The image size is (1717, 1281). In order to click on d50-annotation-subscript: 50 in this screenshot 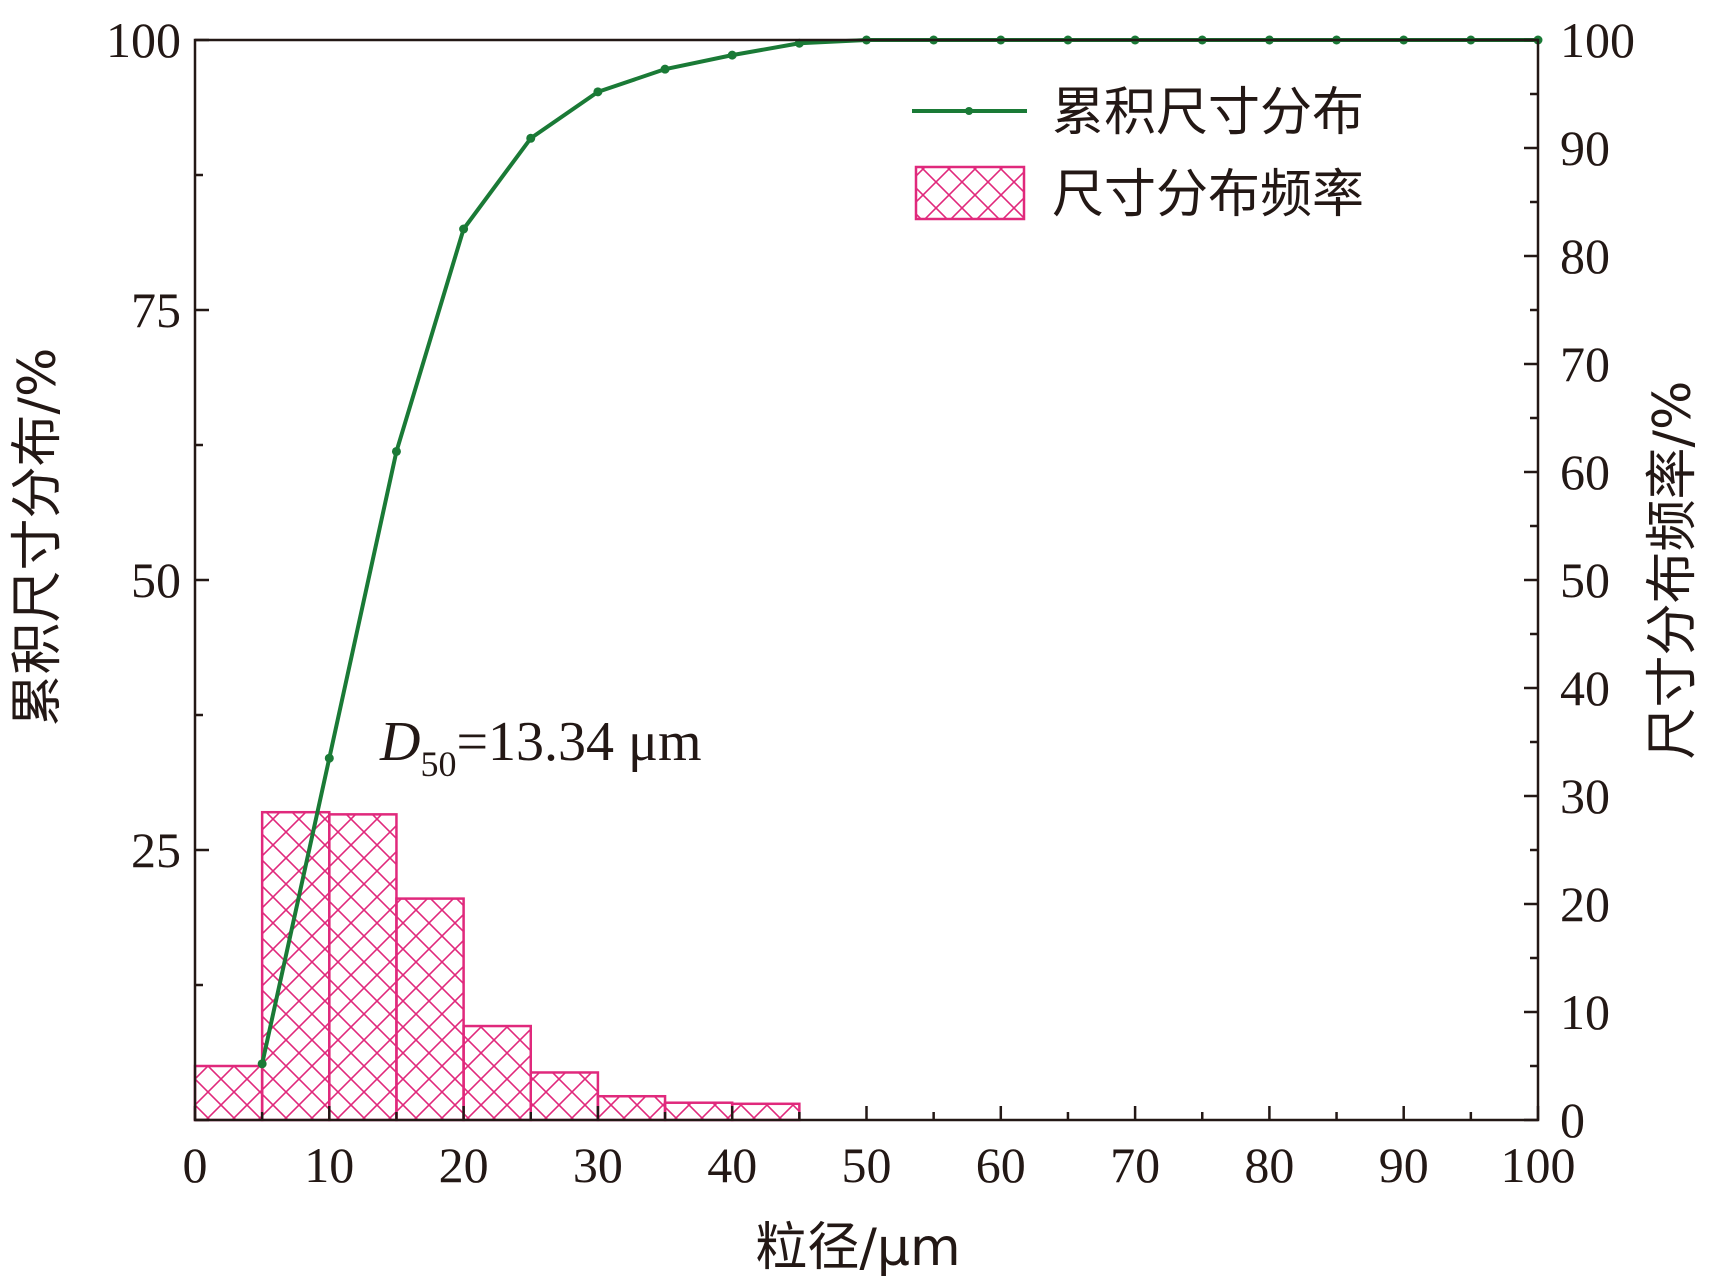, I will do `click(438, 764)`.